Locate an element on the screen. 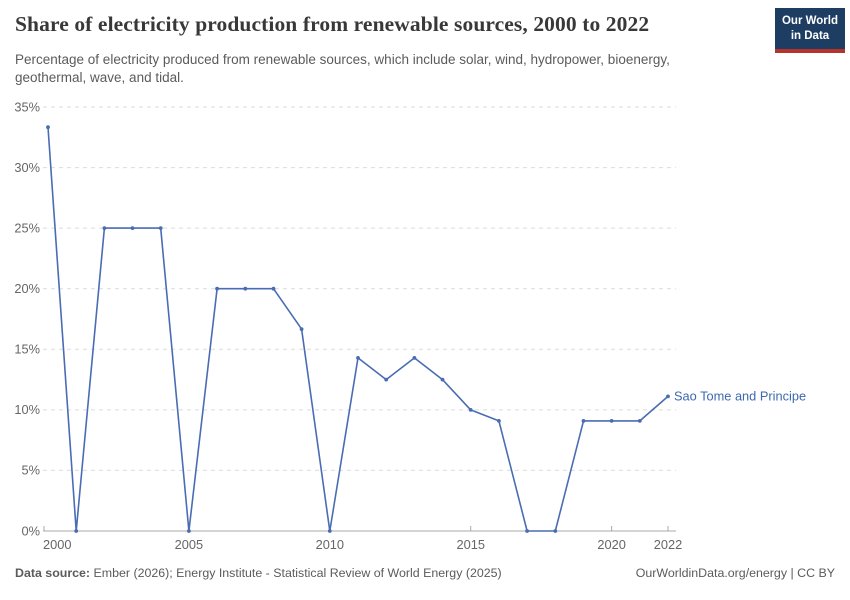 The width and height of the screenshot is (850, 600). y-tick-label: 20% is located at coordinates (27, 288).